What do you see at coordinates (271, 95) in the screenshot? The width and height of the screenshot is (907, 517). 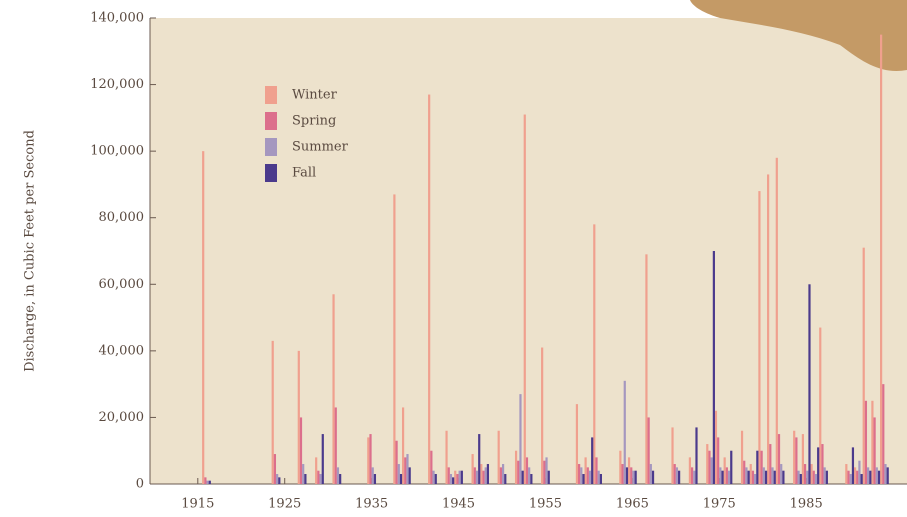 I see `legend-swatch` at bounding box center [271, 95].